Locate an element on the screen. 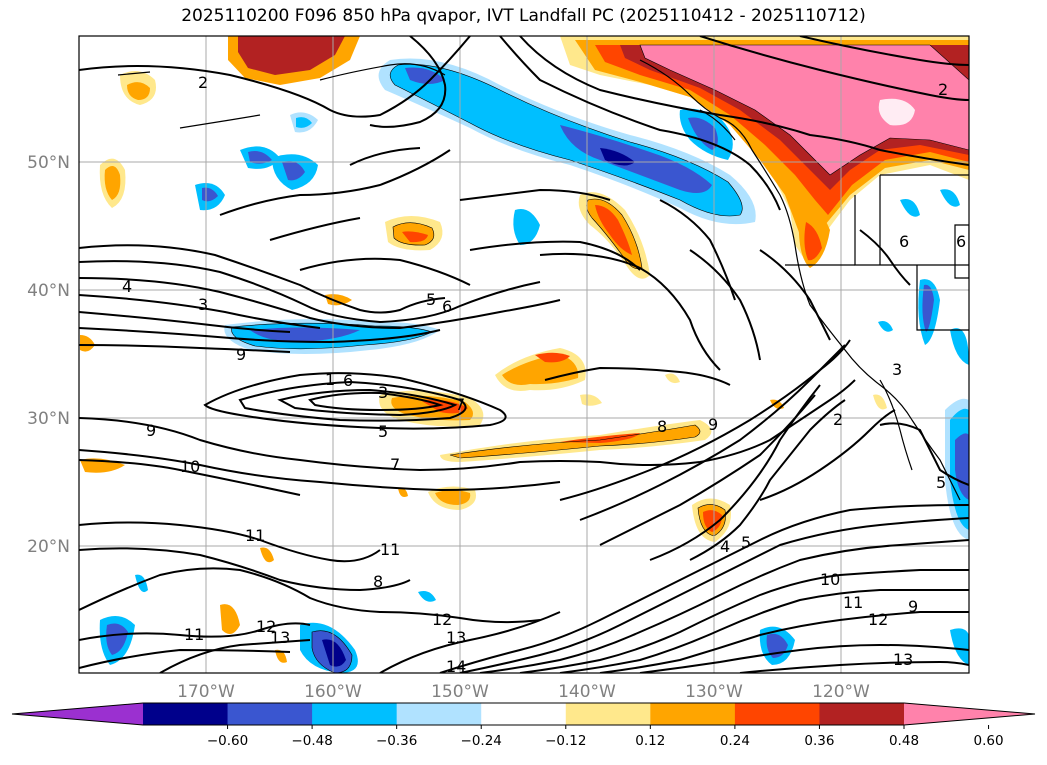 The width and height of the screenshot is (1047, 765). colorbar-tick-label: −0.60 is located at coordinates (227, 741).